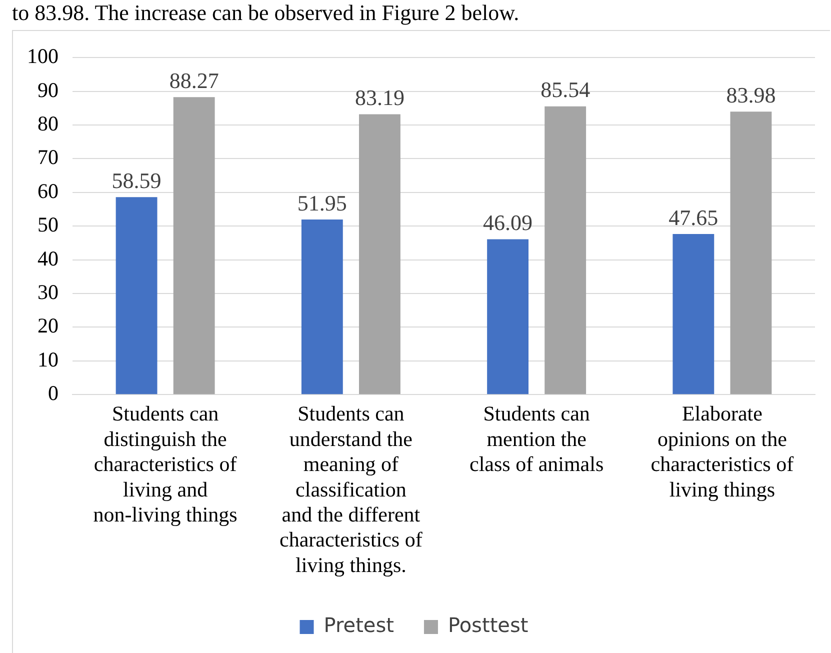 The width and height of the screenshot is (831, 653). I want to click on x-tick-label: Students can understand the meaning of classification and the different characteristics of living things., so click(351, 489).